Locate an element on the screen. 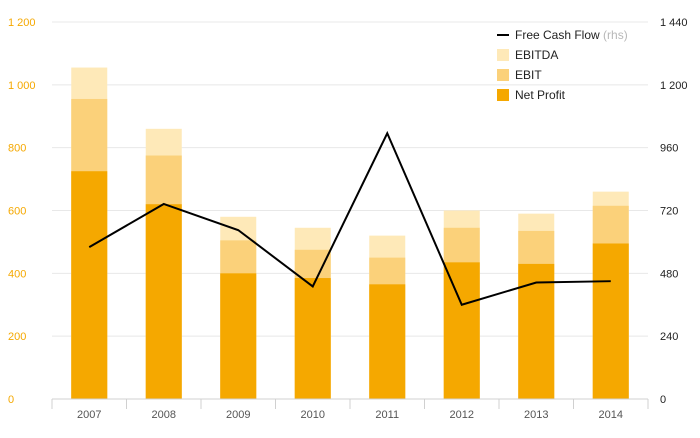  legend-label: Free Cash Flow (rhs) is located at coordinates (571, 35).